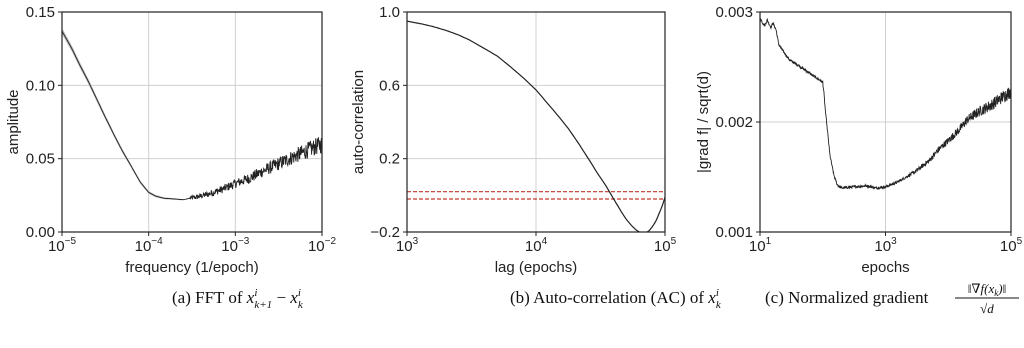 The width and height of the screenshot is (1024, 348). Describe the element at coordinates (40, 232) in the screenshot. I see `y-tick-label: 0.00` at that location.